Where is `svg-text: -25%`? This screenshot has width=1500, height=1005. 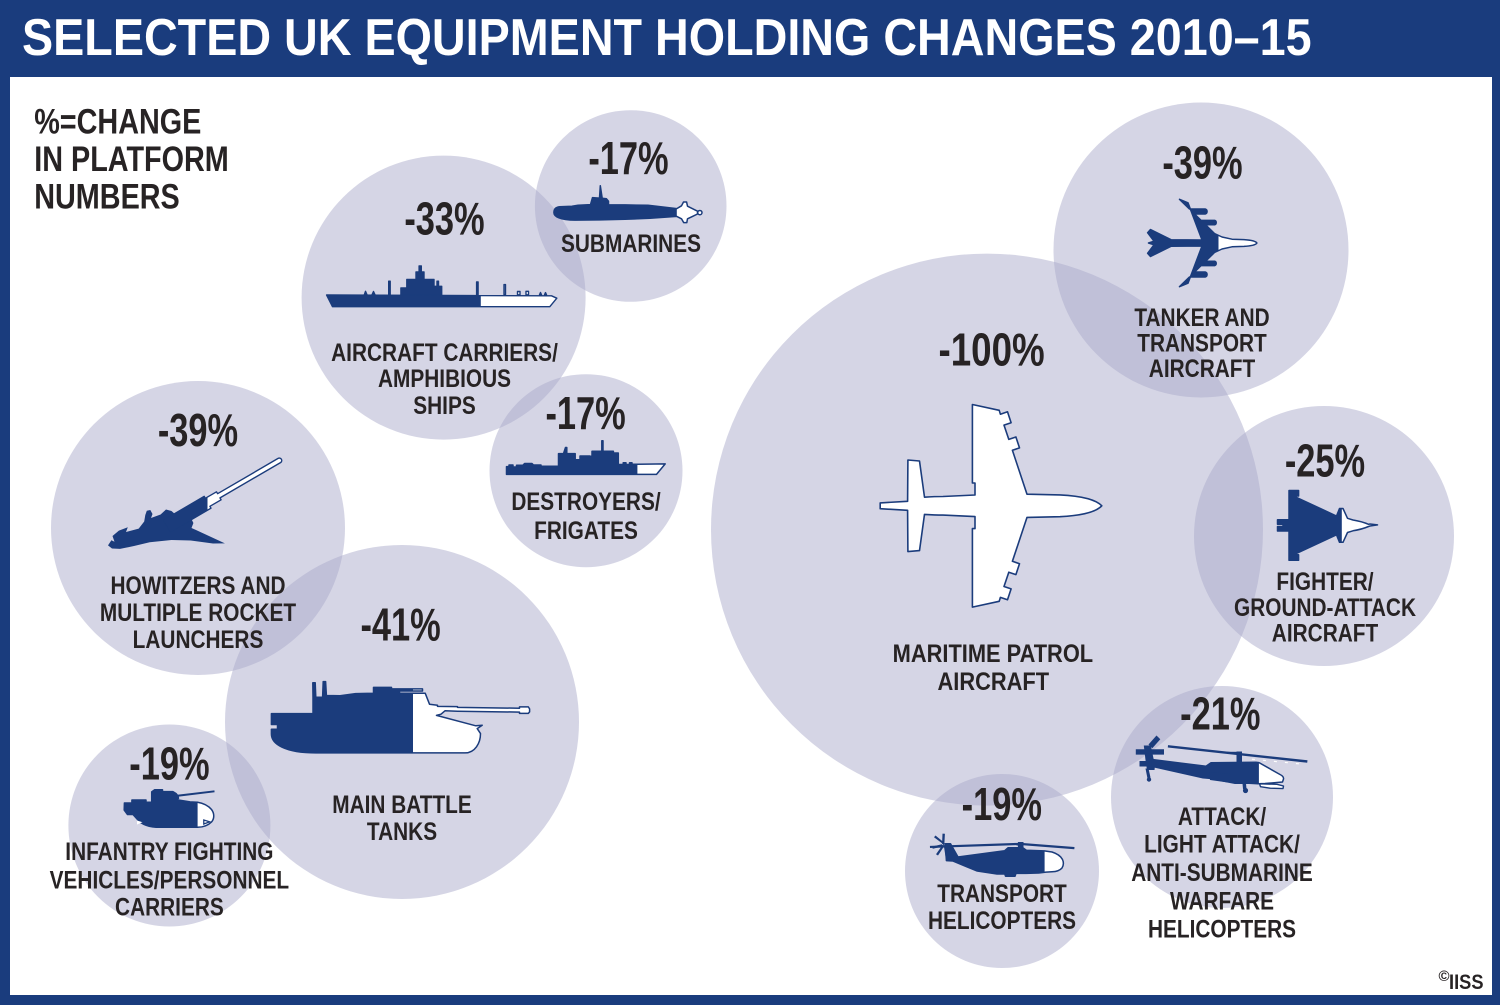 svg-text: -25% is located at coordinates (1325, 461).